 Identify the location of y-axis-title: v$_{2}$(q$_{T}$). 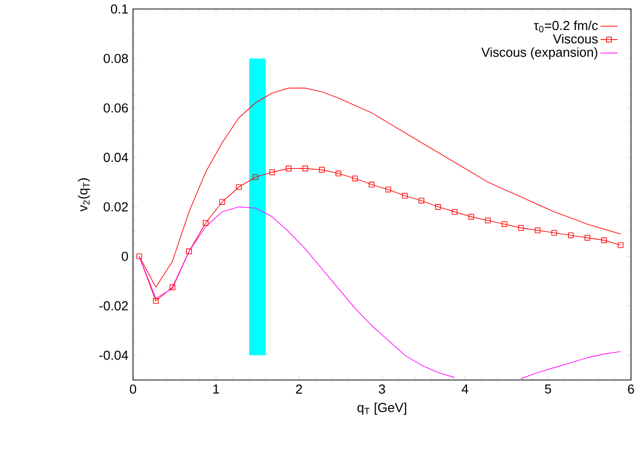
(84, 195).